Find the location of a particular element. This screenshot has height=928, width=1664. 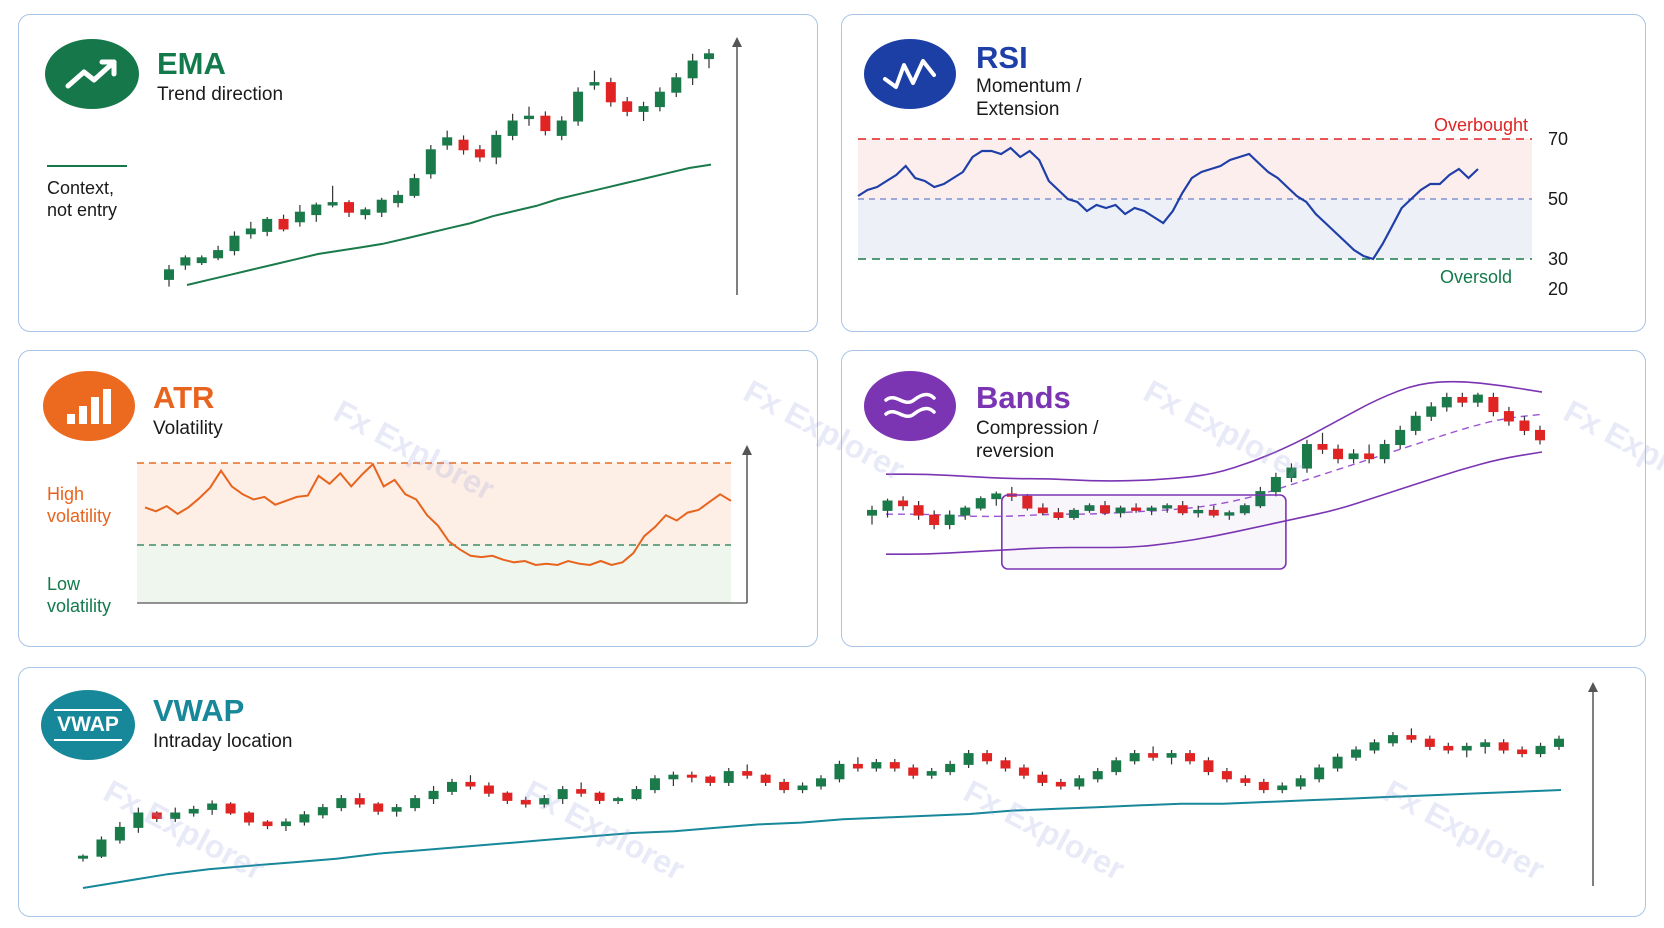

rsi-badge is located at coordinates (910, 74).